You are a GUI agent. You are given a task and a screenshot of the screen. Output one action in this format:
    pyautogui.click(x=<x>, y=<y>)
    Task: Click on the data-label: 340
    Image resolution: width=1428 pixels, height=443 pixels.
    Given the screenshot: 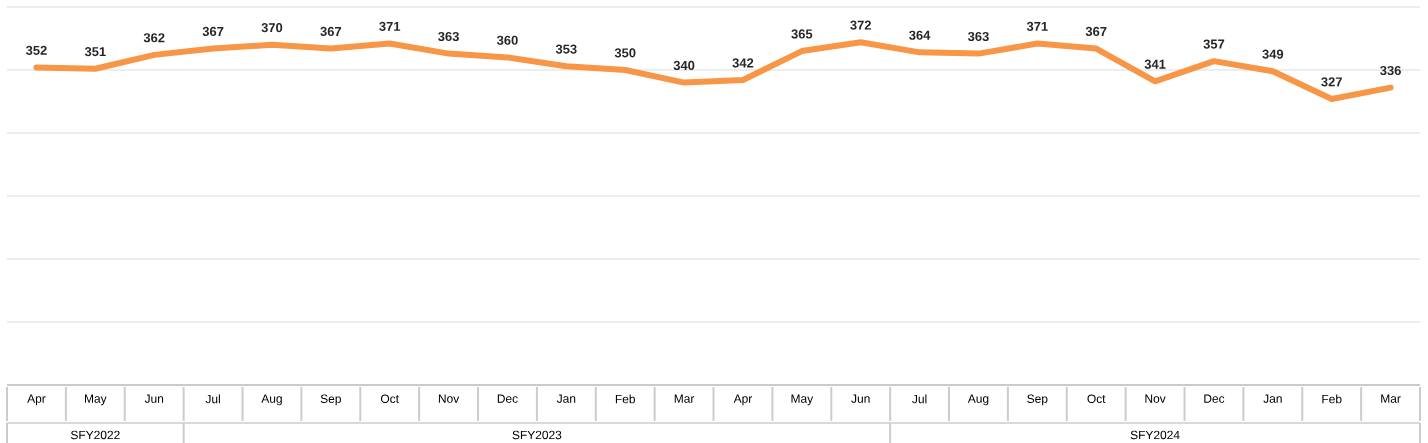 What is the action you would take?
    pyautogui.click(x=684, y=65)
    